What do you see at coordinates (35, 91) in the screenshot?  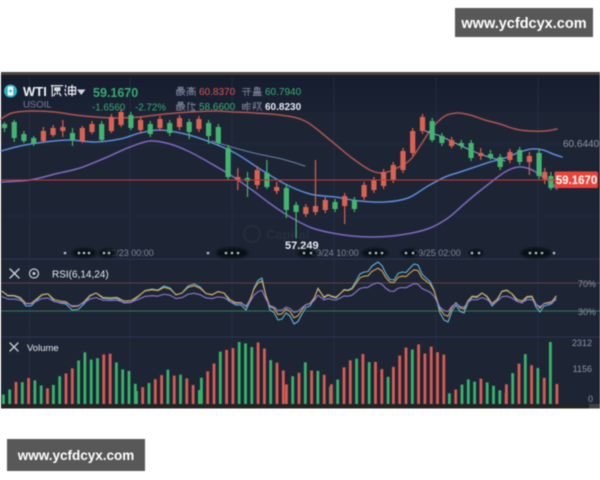 I see `svg-text: WTI` at bounding box center [35, 91].